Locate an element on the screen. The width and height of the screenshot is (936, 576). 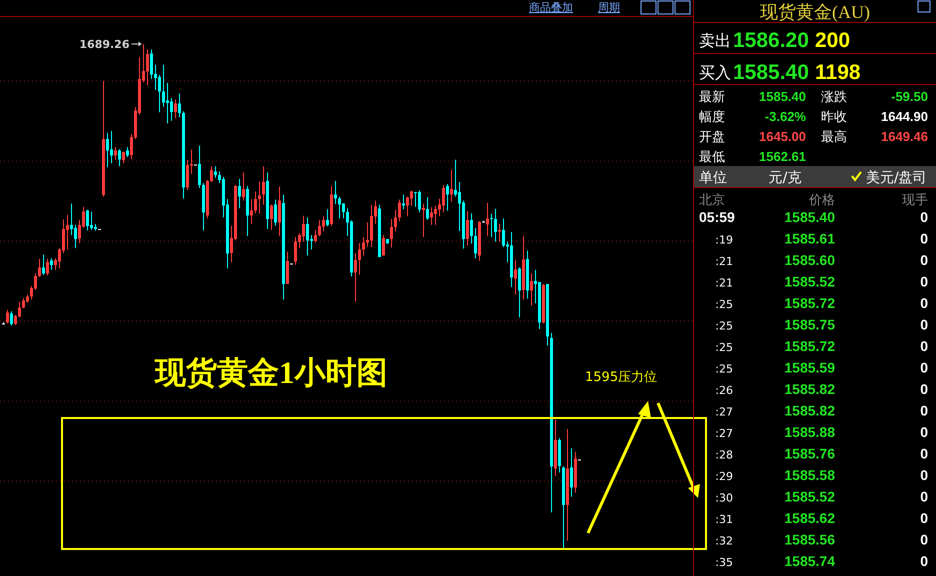
text: 现手 is located at coordinates (915, 200).